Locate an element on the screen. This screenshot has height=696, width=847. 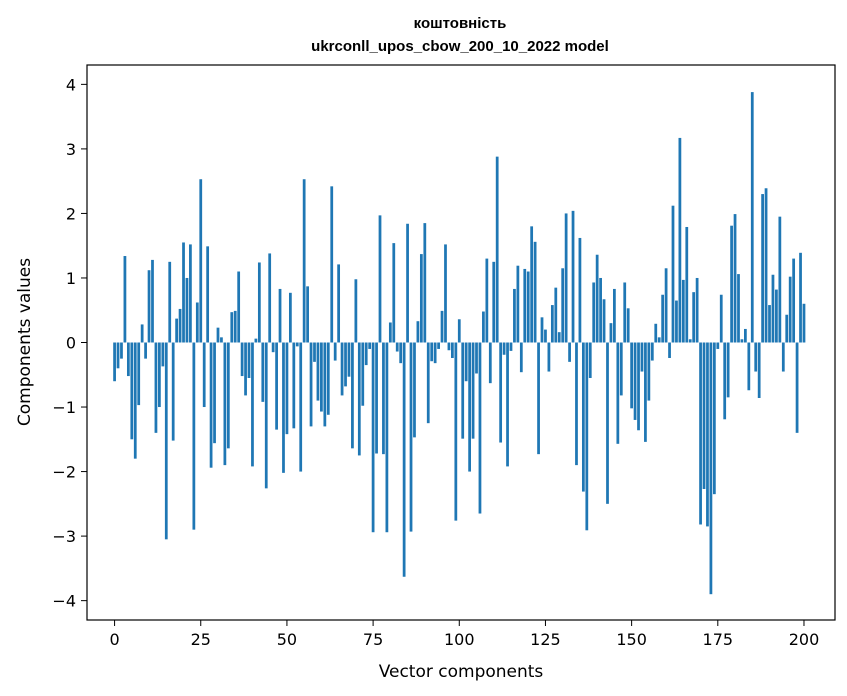
x-axis-label: Vector components is located at coordinates (461, 672).